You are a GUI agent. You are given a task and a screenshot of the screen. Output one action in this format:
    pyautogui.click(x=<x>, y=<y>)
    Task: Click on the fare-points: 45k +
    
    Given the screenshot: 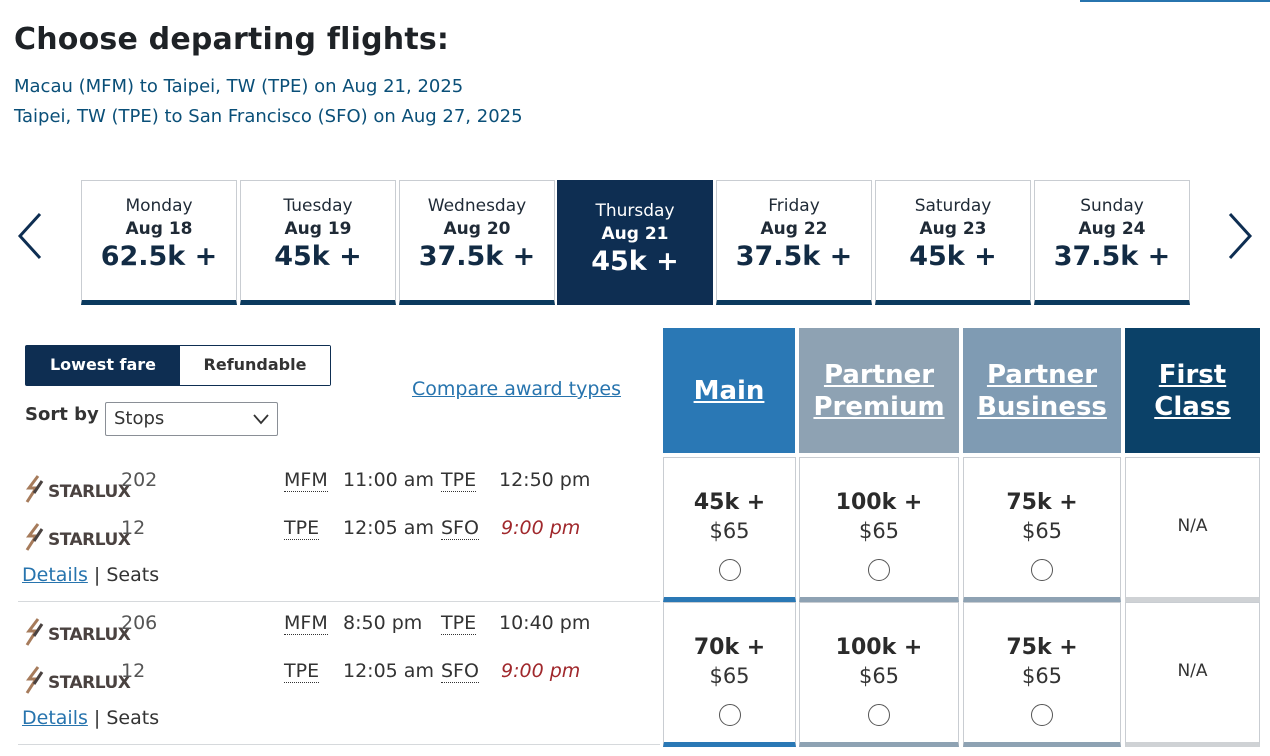 What is the action you would take?
    pyautogui.click(x=729, y=502)
    